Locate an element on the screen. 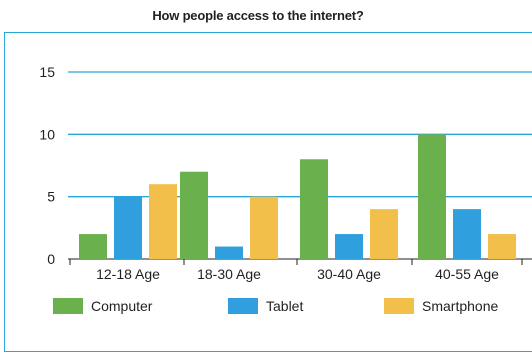 The image size is (532, 352). y-axis-ticks: 0 5 10 15 is located at coordinates (47, 165).